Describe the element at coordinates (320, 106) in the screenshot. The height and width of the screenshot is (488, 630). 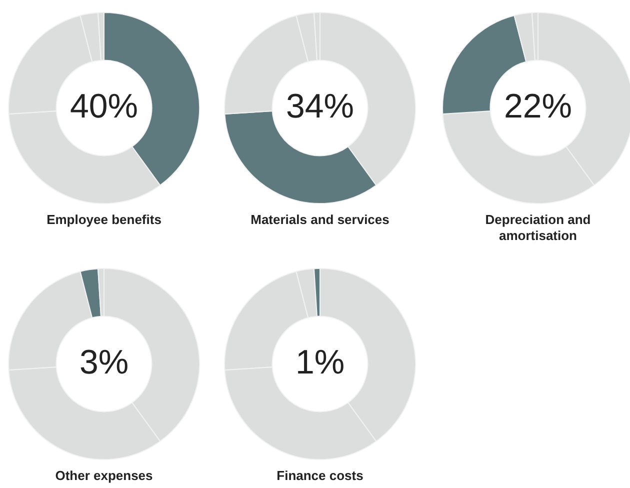
I see `text: 34%` at that location.